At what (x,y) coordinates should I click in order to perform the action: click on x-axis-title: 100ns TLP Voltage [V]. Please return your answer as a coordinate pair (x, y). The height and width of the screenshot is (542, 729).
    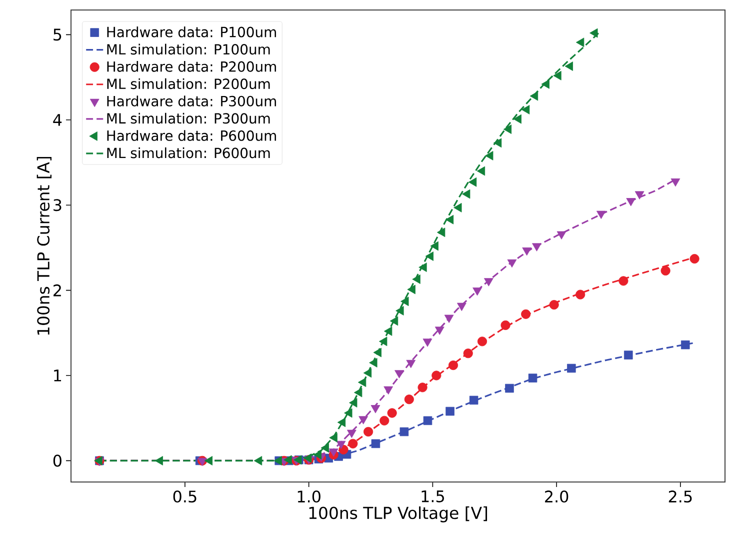
    Looking at the image, I should click on (398, 514).